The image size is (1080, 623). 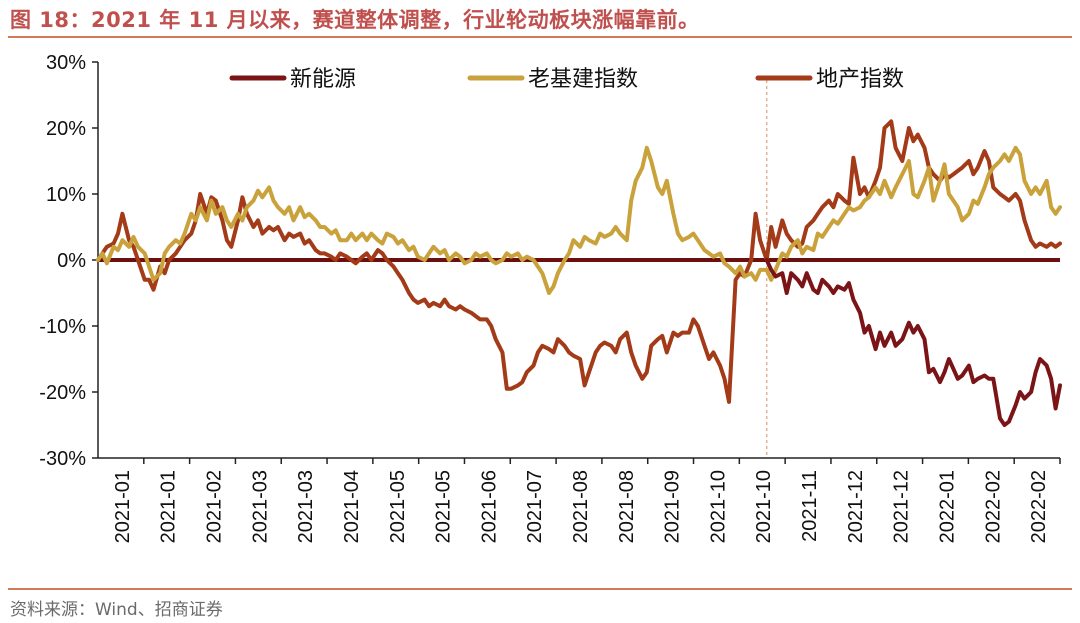 I want to click on legend-label: 新能源, so click(x=323, y=79).